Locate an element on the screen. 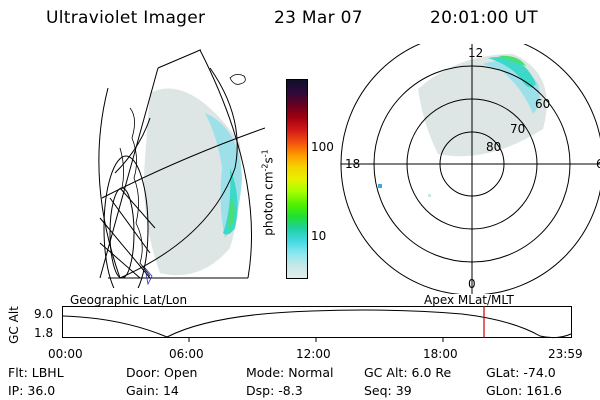  altitude-tick-low: 1.8 is located at coordinates (44, 333).